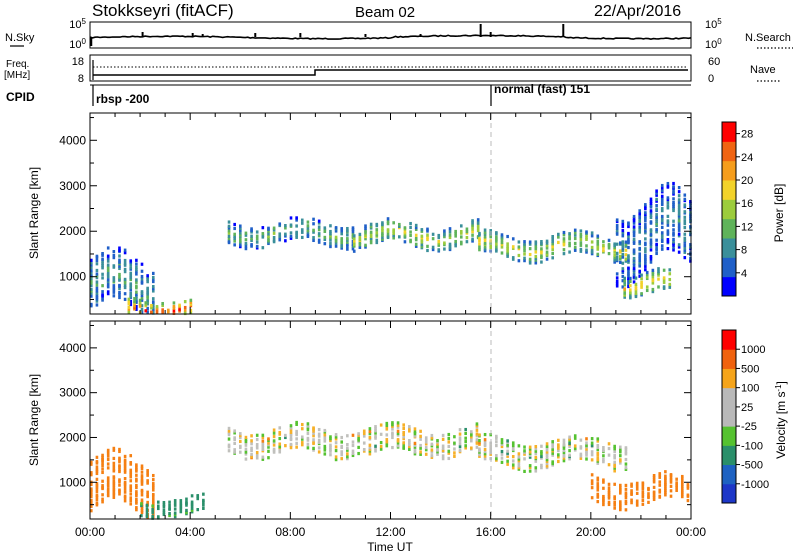 This screenshot has height=554, width=800. I want to click on colorbar-swatch, so click(729, 436).